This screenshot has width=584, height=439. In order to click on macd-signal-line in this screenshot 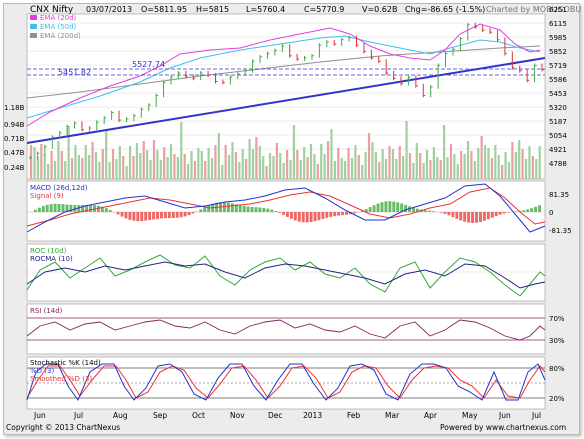, I will do `click(286, 207)`.